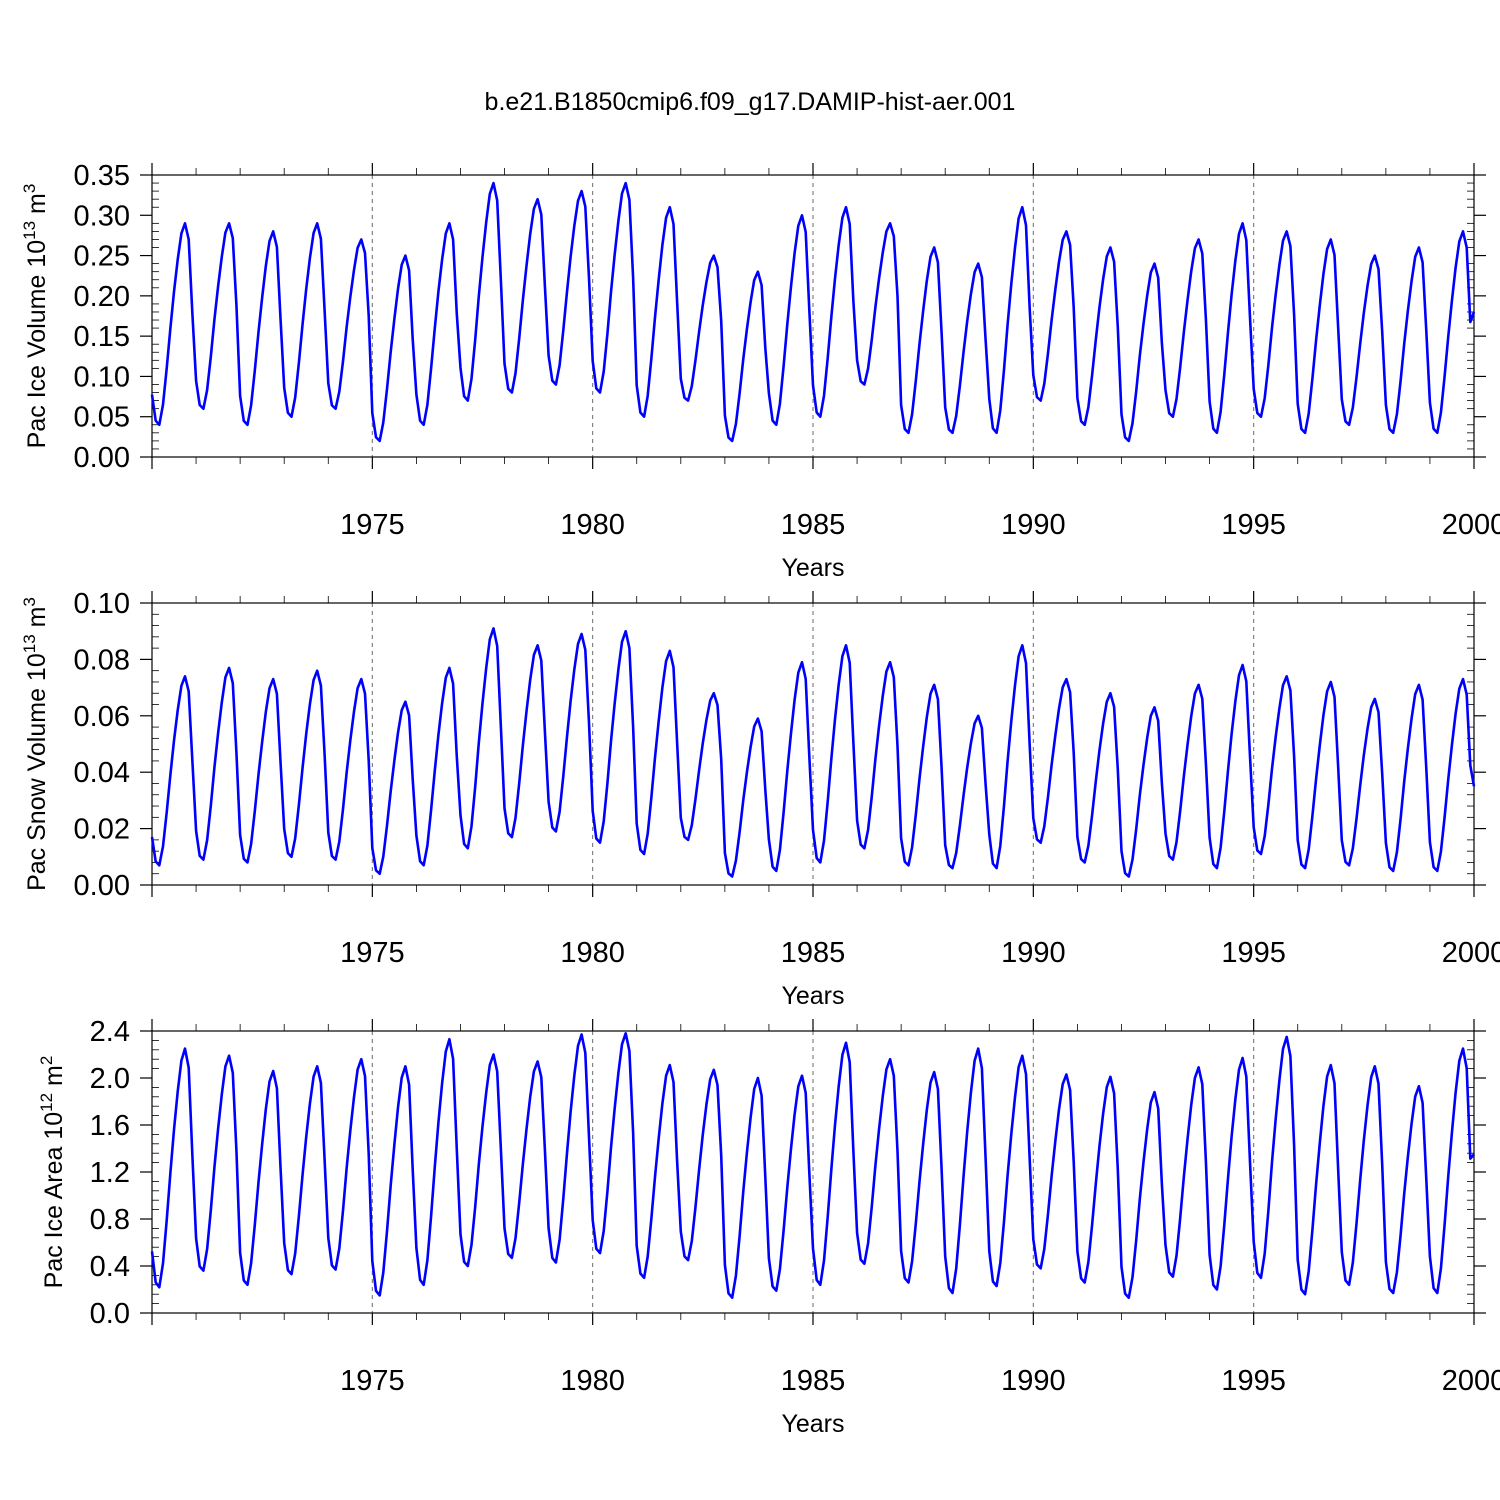  Describe the element at coordinates (110, 1220) in the screenshot. I see `y-tick-label: 0.8` at that location.